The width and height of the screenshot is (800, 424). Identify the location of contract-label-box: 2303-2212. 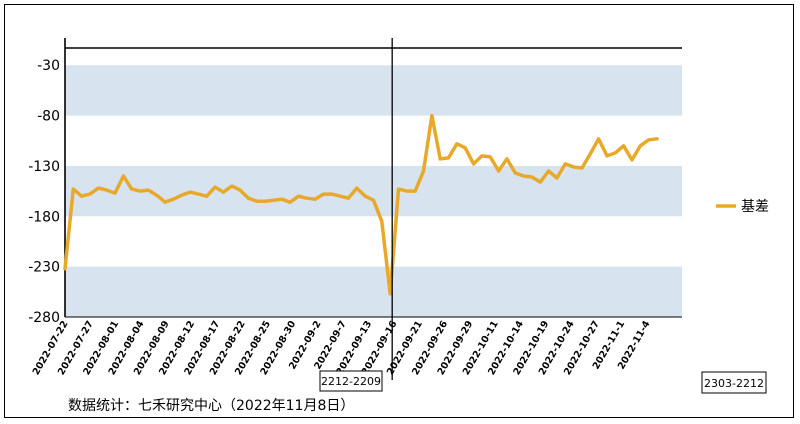
(734, 382).